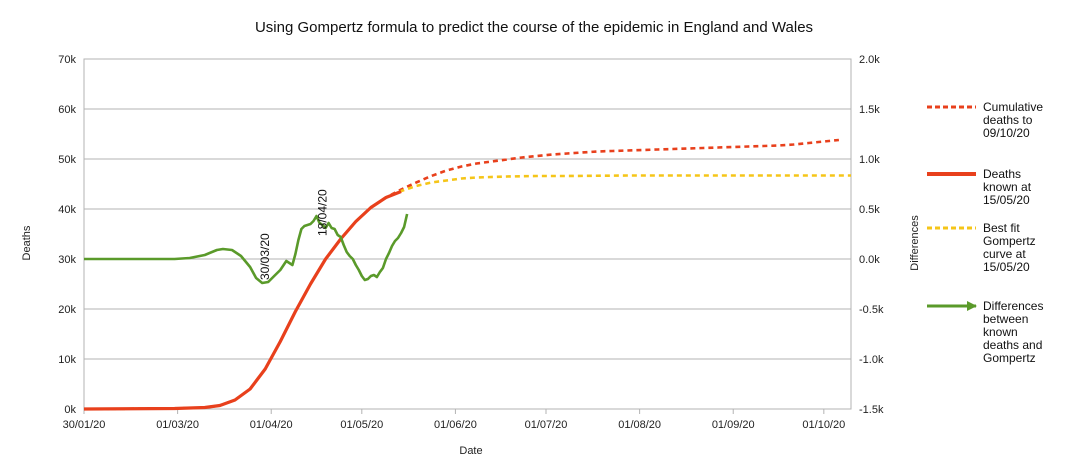 The width and height of the screenshot is (1069, 468). Describe the element at coordinates (639, 425) in the screenshot. I see `x-tick-label: 01/08/20` at that location.